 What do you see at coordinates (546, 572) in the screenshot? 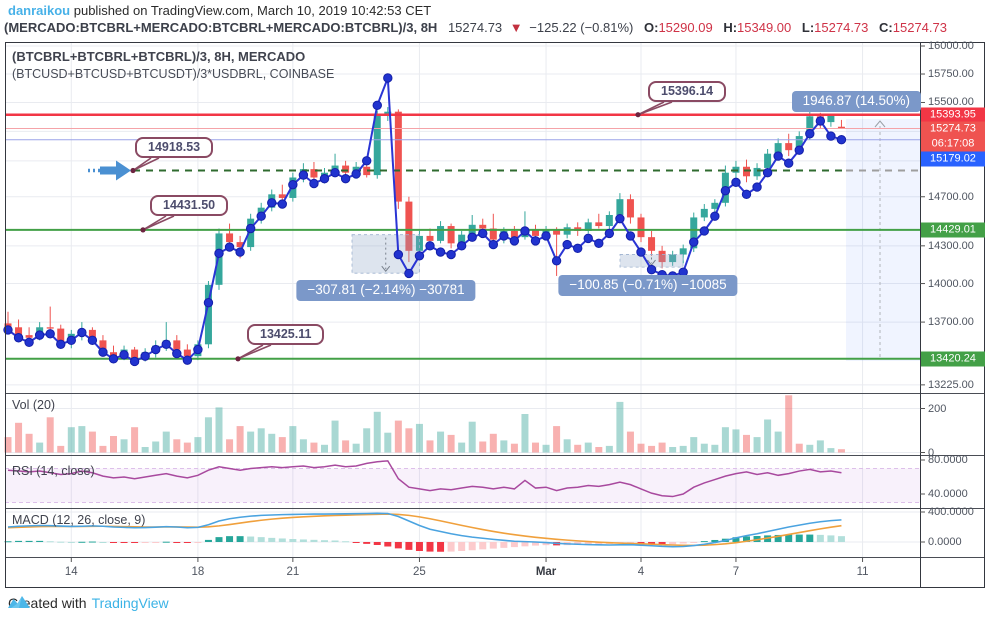
I see `time-tick-label: Mar` at bounding box center [546, 572].